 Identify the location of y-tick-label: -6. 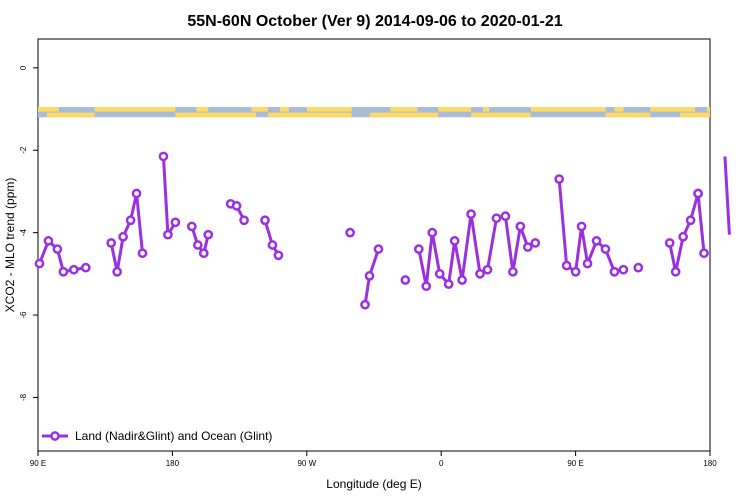
(23, 315).